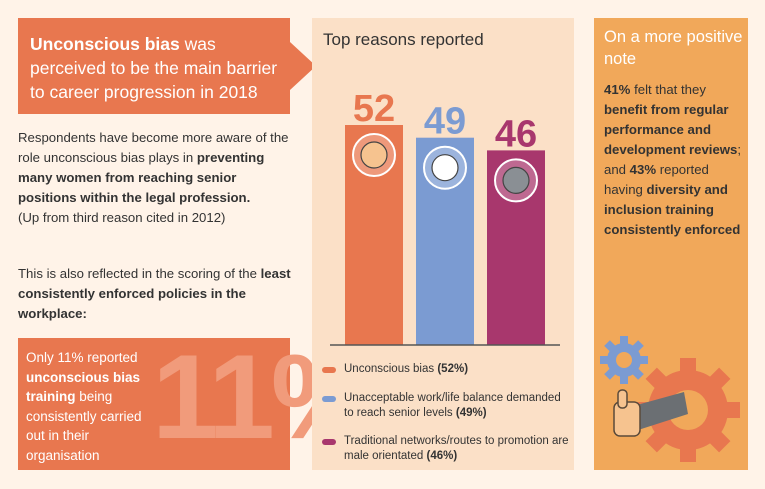  I want to click on legend-value-2: (49%), so click(471, 413).